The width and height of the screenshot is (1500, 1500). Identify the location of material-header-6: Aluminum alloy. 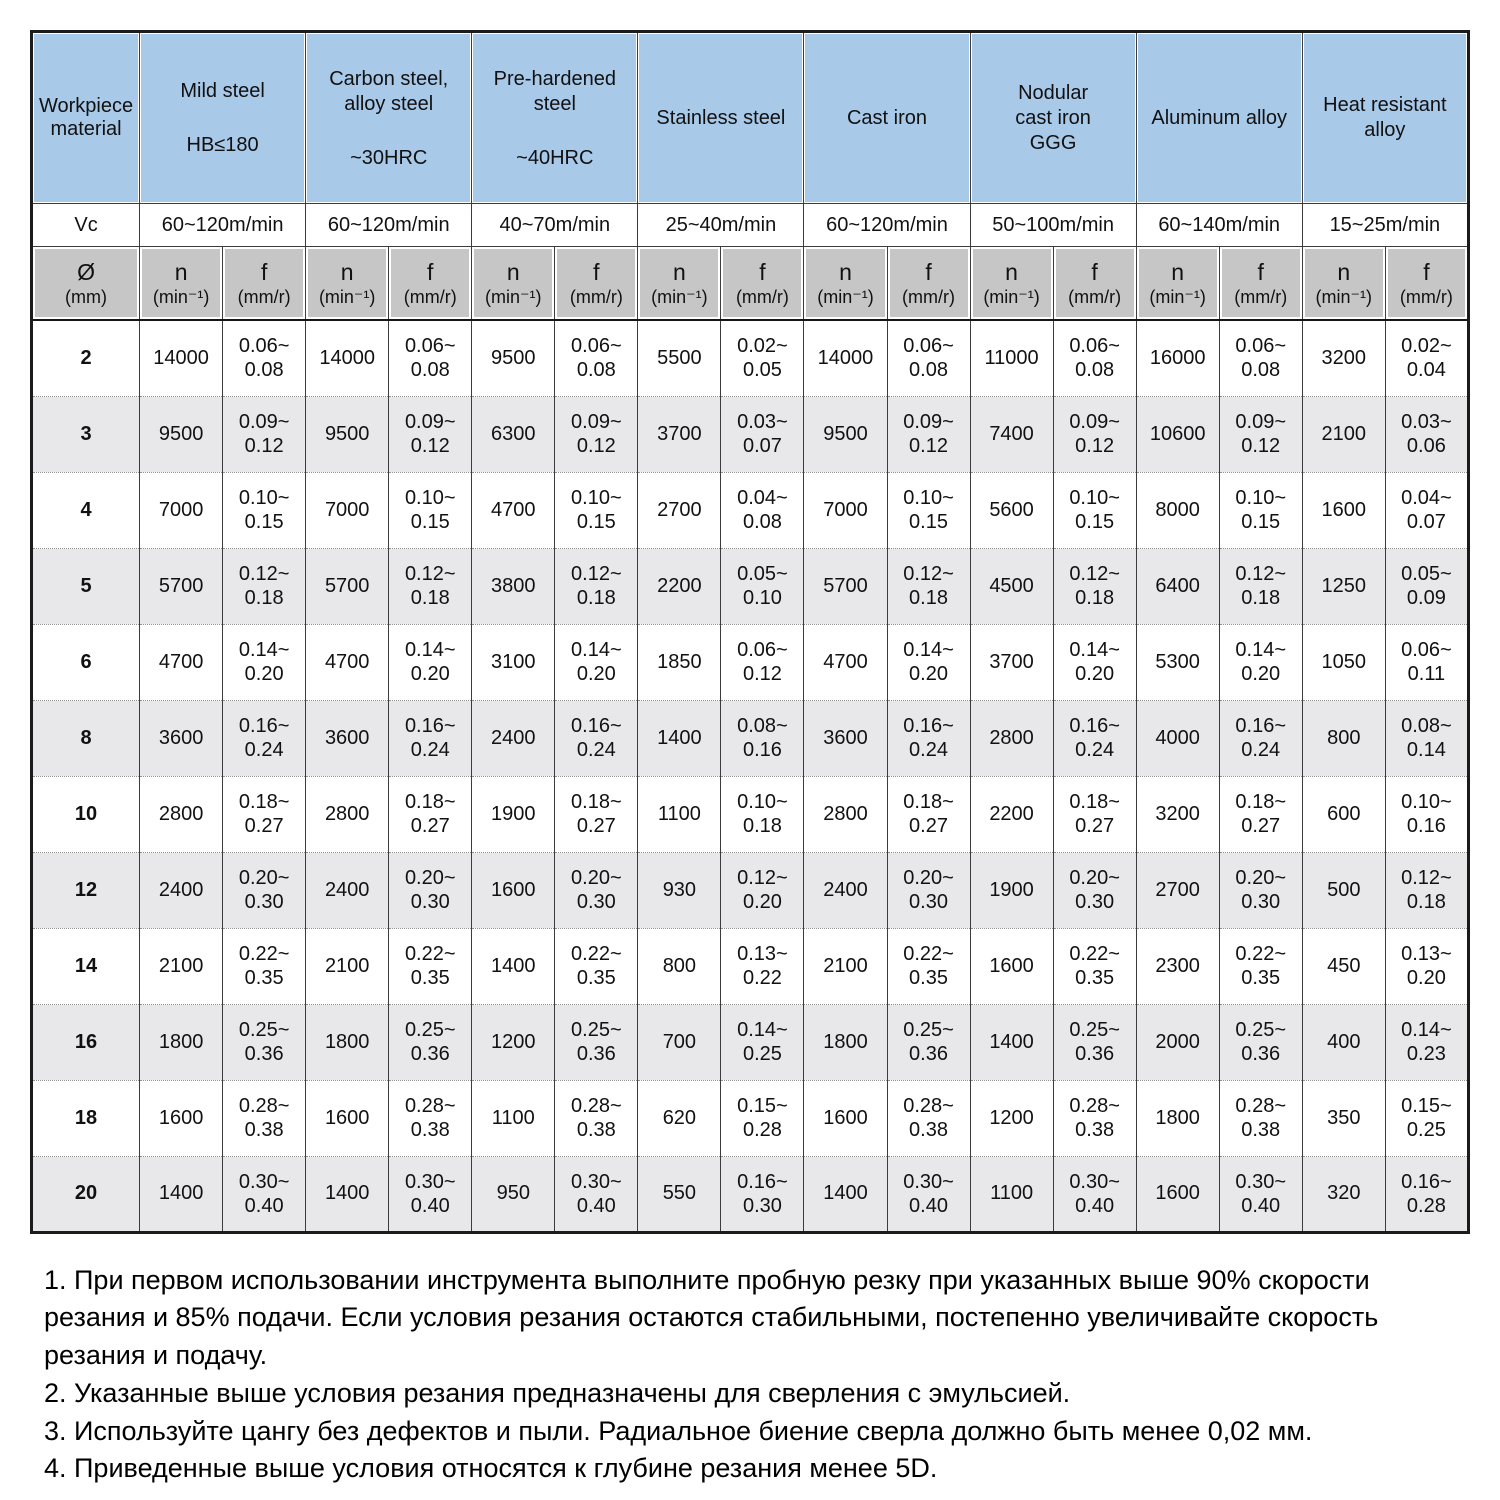
(1219, 117).